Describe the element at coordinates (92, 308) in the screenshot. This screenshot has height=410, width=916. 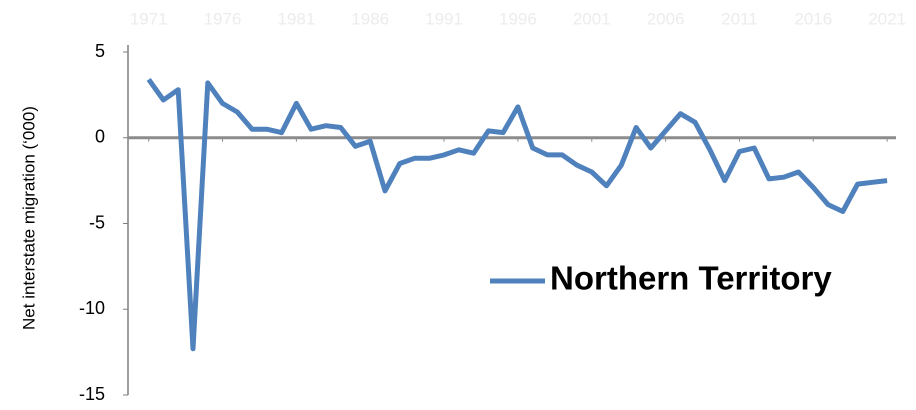
I see `y-tick-label: -10` at that location.